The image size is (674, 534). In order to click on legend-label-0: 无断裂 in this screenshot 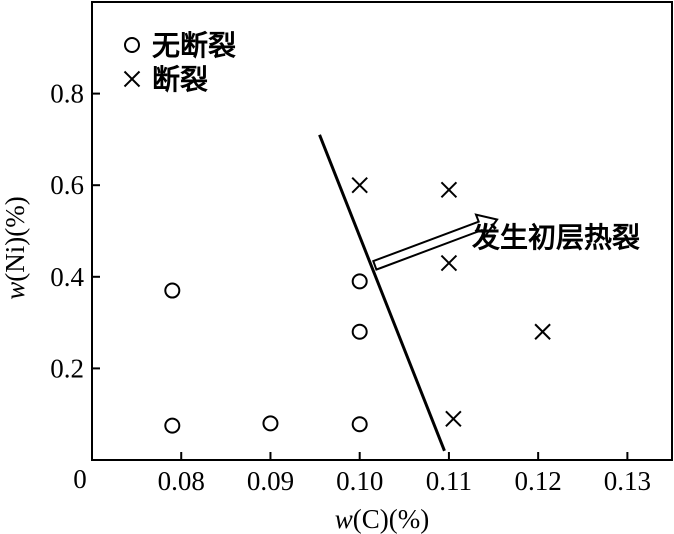, I will do `click(194, 45)`.